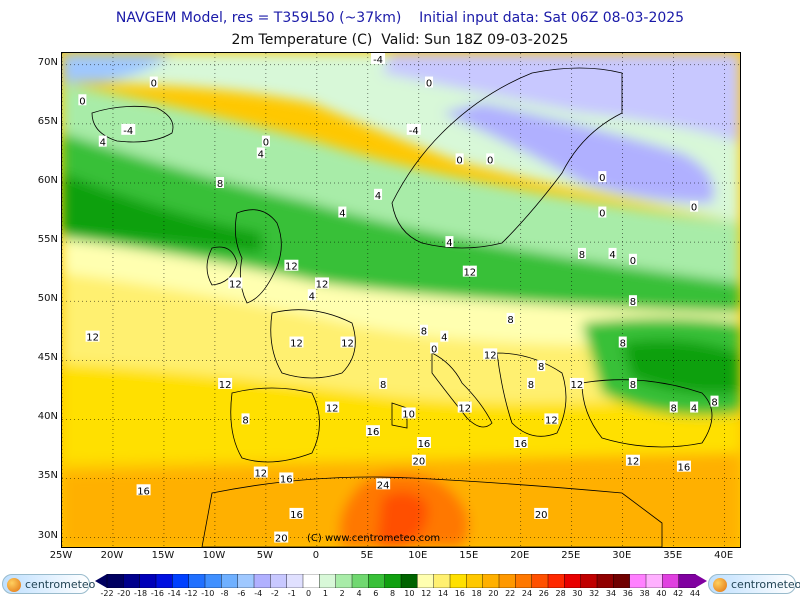  I want to click on logo-left-text: centrometeo, so click(60, 584).